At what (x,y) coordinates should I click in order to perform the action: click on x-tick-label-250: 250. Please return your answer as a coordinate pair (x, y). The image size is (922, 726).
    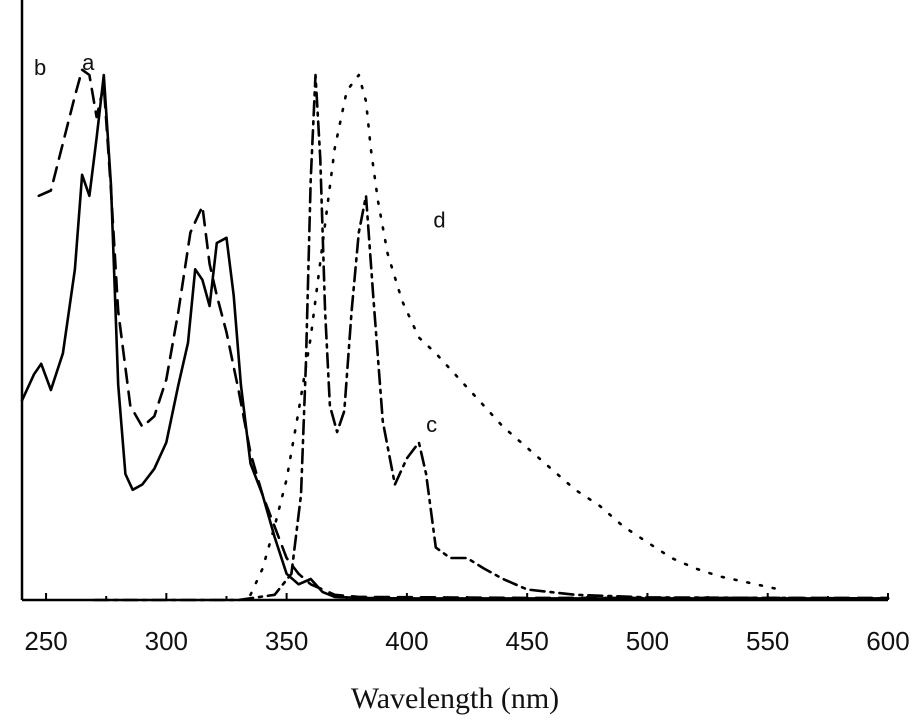
    Looking at the image, I should click on (45, 641).